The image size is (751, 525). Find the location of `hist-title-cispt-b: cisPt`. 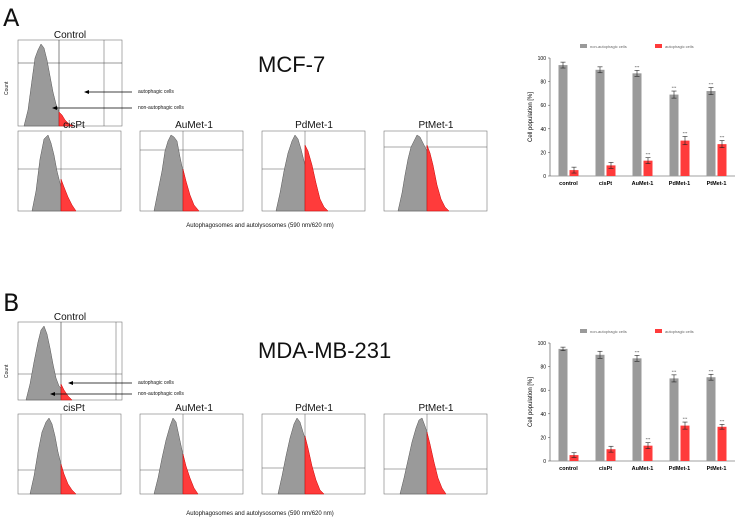

hist-title-cispt-b: cisPt is located at coordinates (74, 408).